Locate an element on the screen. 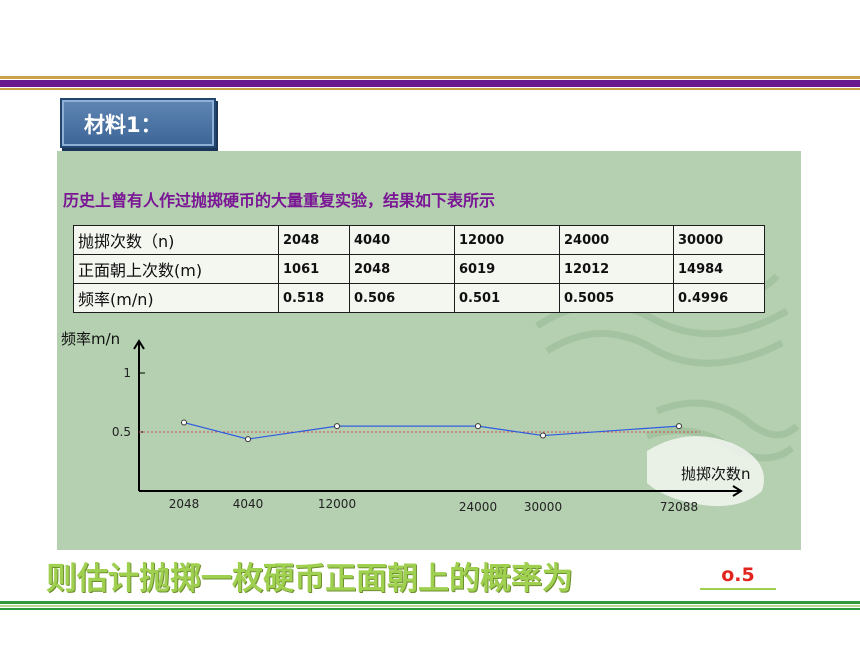 The height and width of the screenshot is (645, 860). top-rule-gold is located at coordinates (430, 77).